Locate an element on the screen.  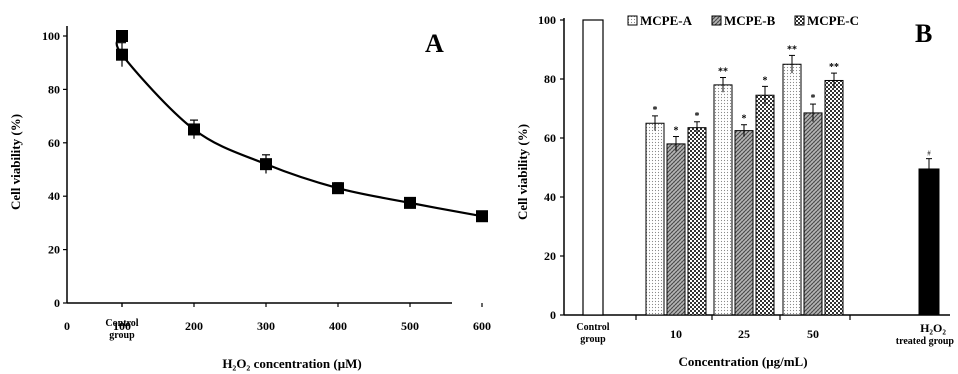
panel-b-category-label: H₂O₂ is located at coordinates (933, 328).